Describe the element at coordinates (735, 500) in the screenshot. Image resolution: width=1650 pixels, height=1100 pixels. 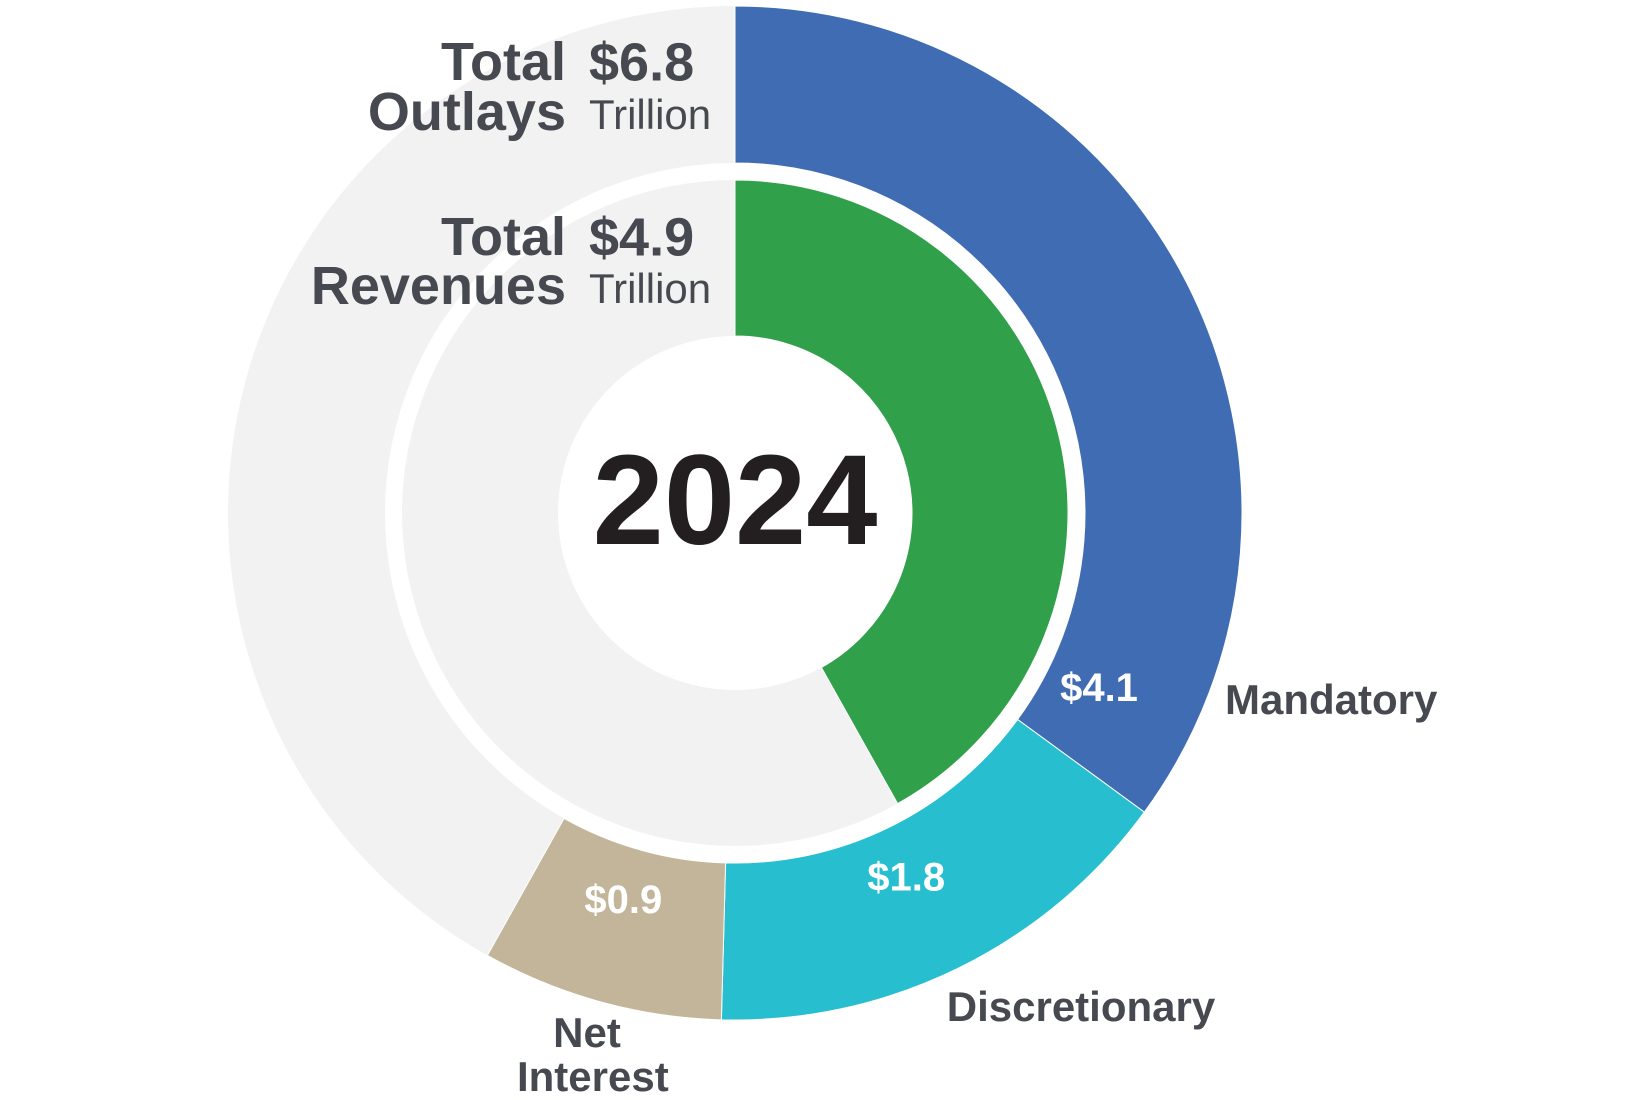
I see `center-year: 2024` at that location.